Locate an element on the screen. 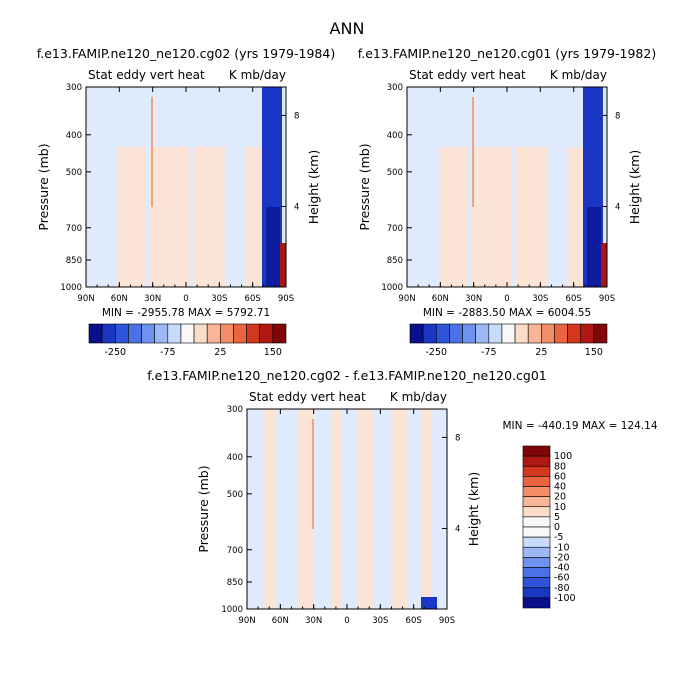 Image resolution: width=694 pixels, height=695 pixels. colorbar-label: -250 is located at coordinates (115, 352).